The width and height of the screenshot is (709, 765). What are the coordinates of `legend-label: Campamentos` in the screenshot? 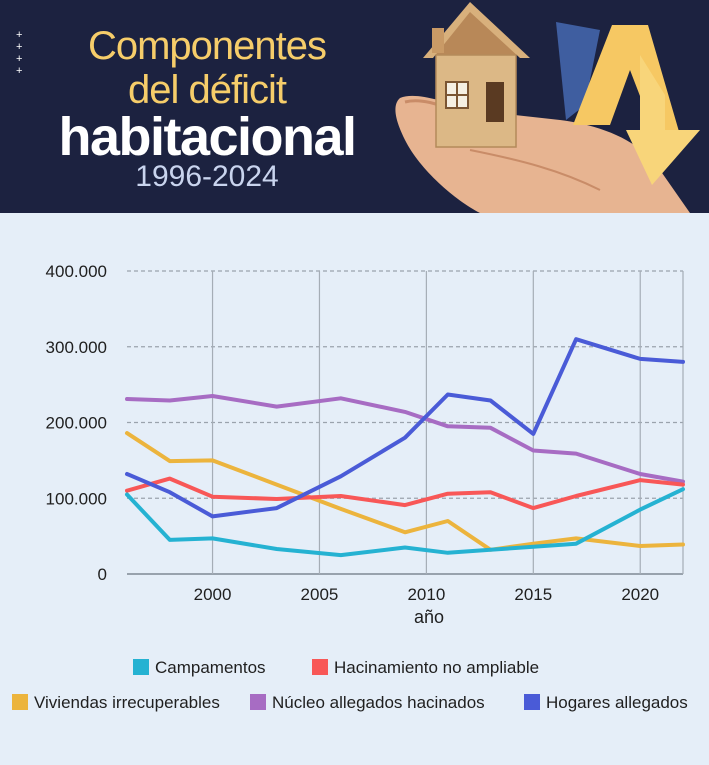 It's located at (210, 667).